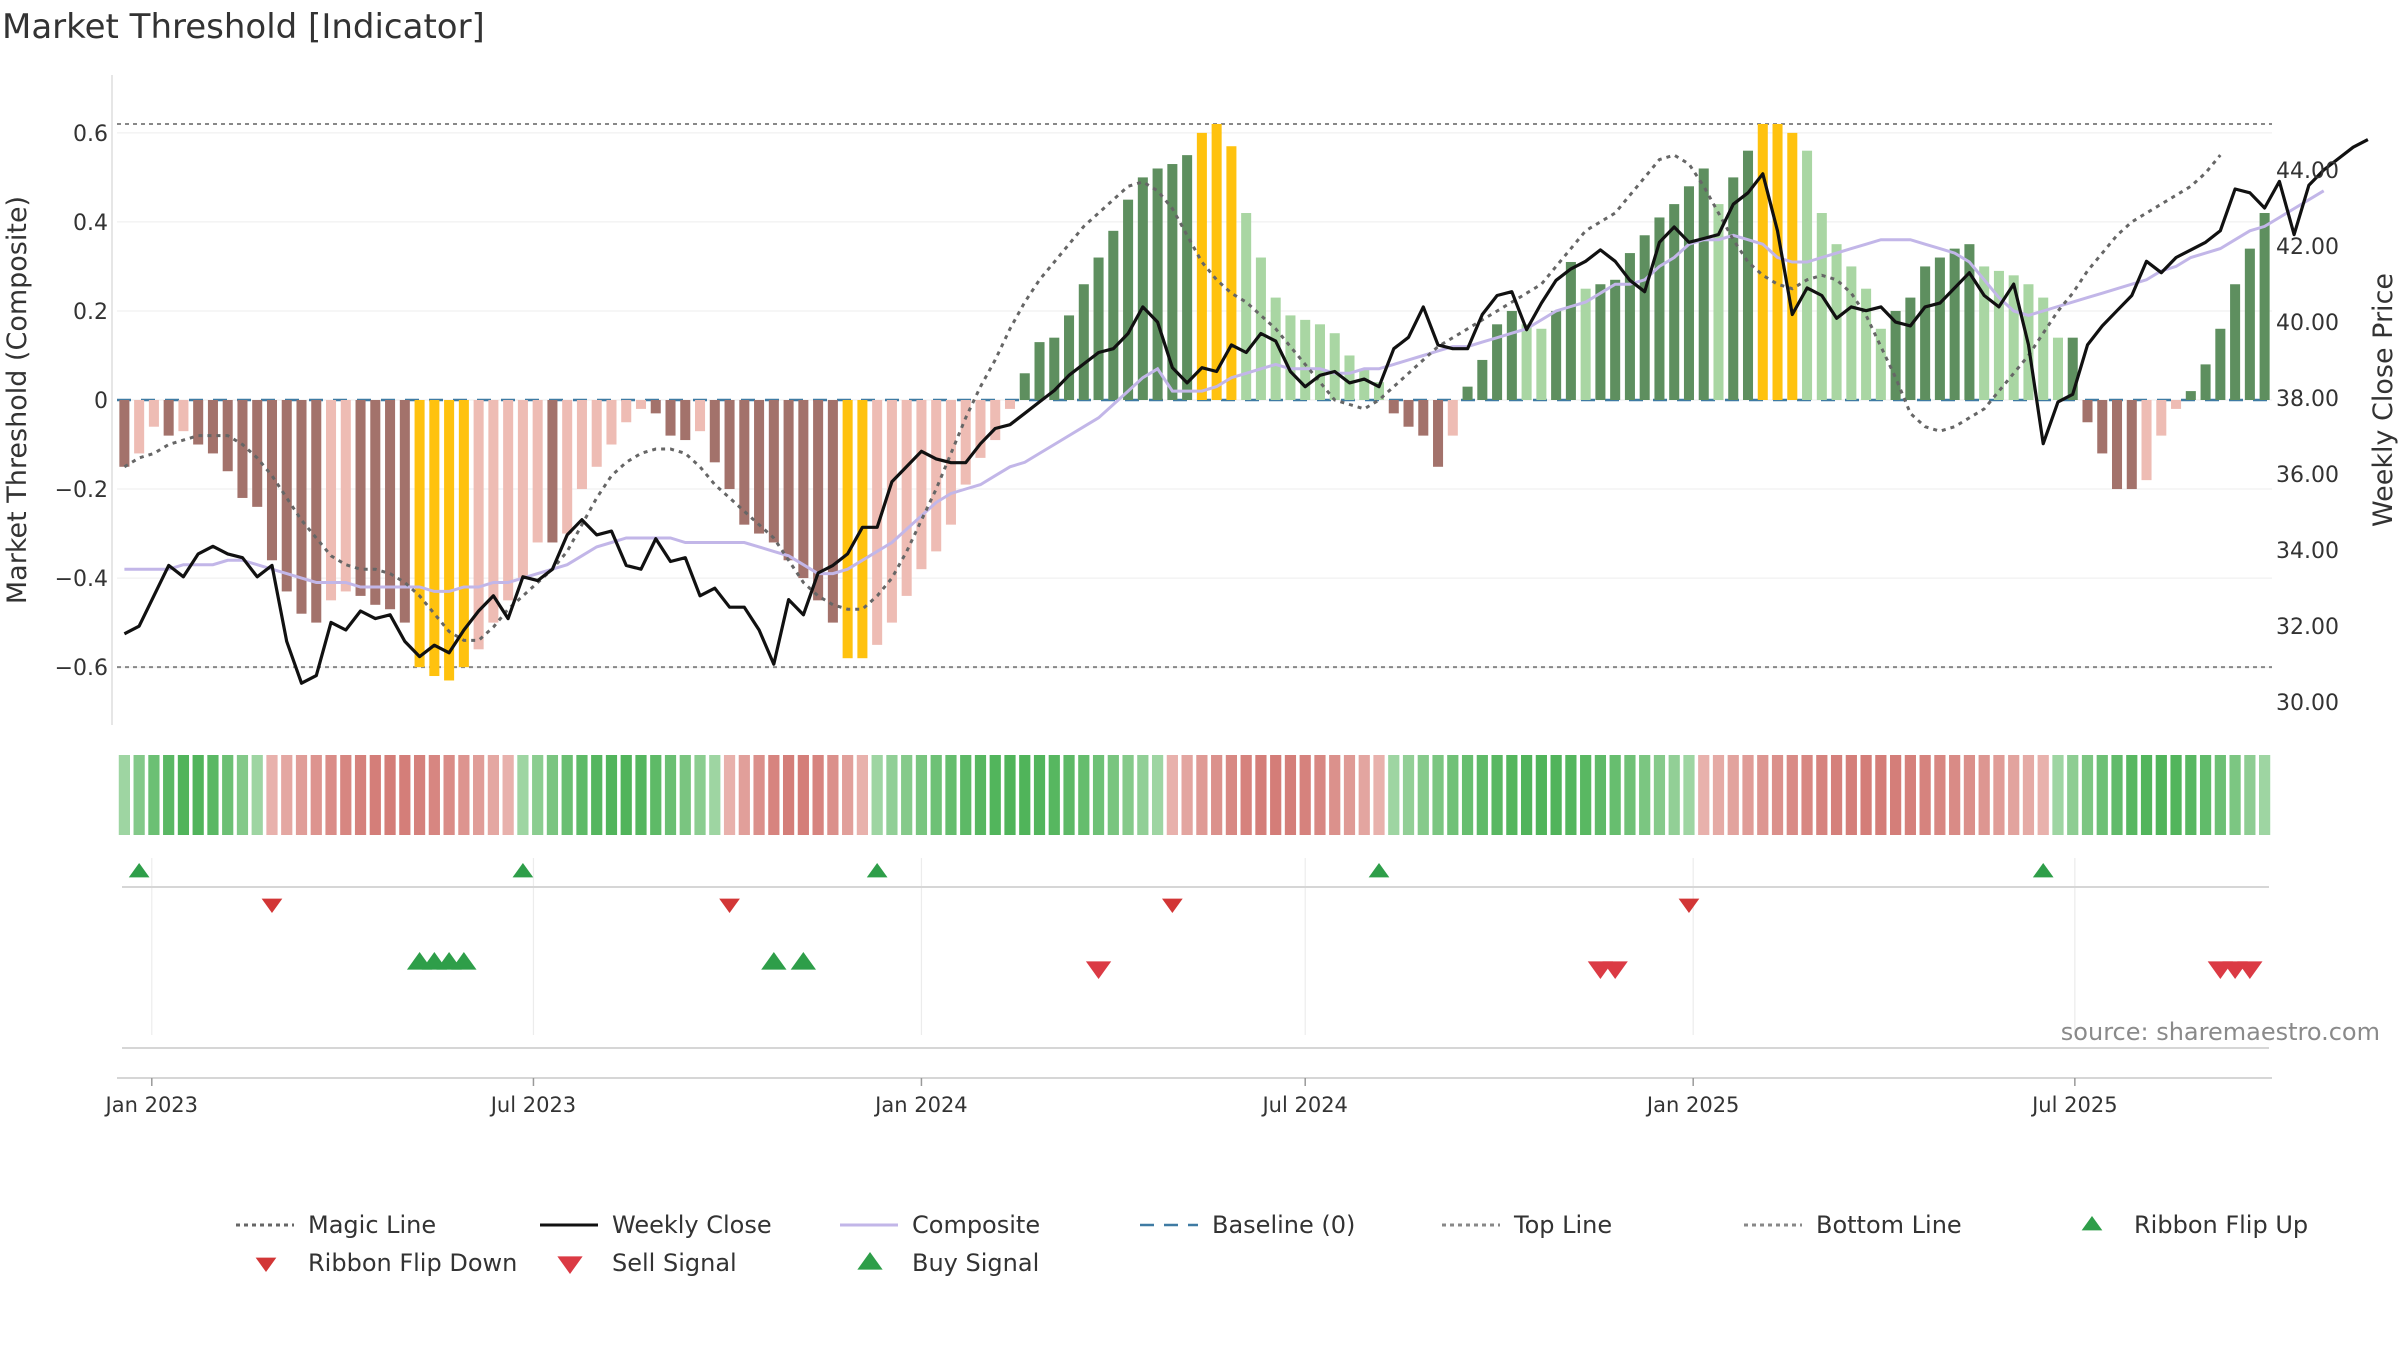 Image resolution: width=2400 pixels, height=1350 pixels. What do you see at coordinates (2221, 1225) in the screenshot?
I see `legend-label: Ribbon Flip Up` at bounding box center [2221, 1225].